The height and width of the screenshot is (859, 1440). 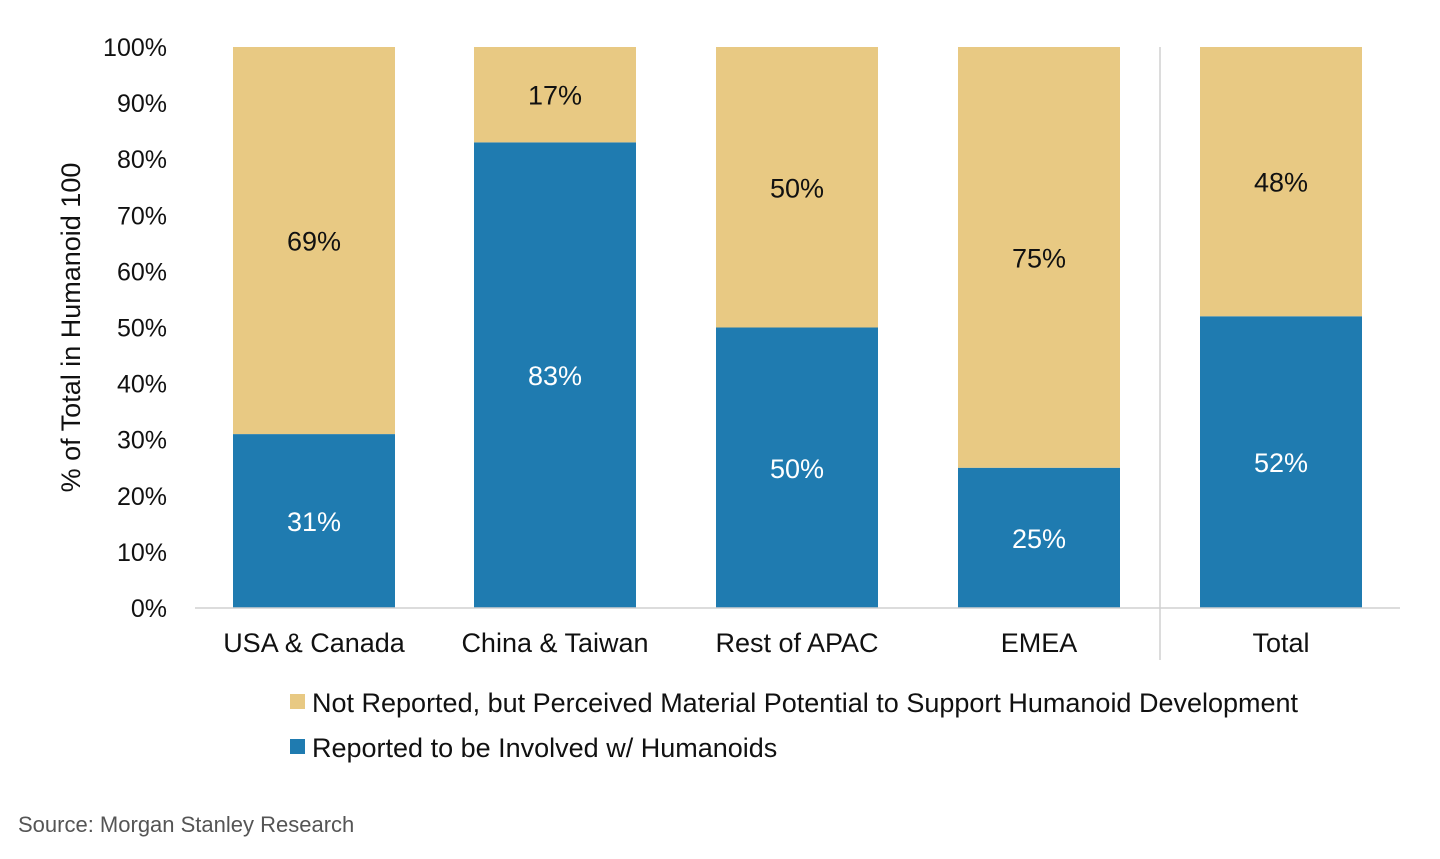 I want to click on y-tick-label: 90%, so click(x=142, y=104).